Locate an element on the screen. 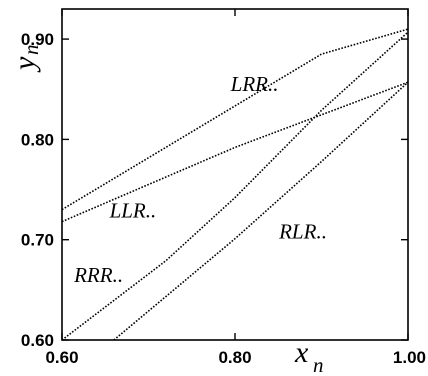 Image resolution: width=428 pixels, height=376 pixels. y-tick-label-1: 0.60 is located at coordinates (37, 340).